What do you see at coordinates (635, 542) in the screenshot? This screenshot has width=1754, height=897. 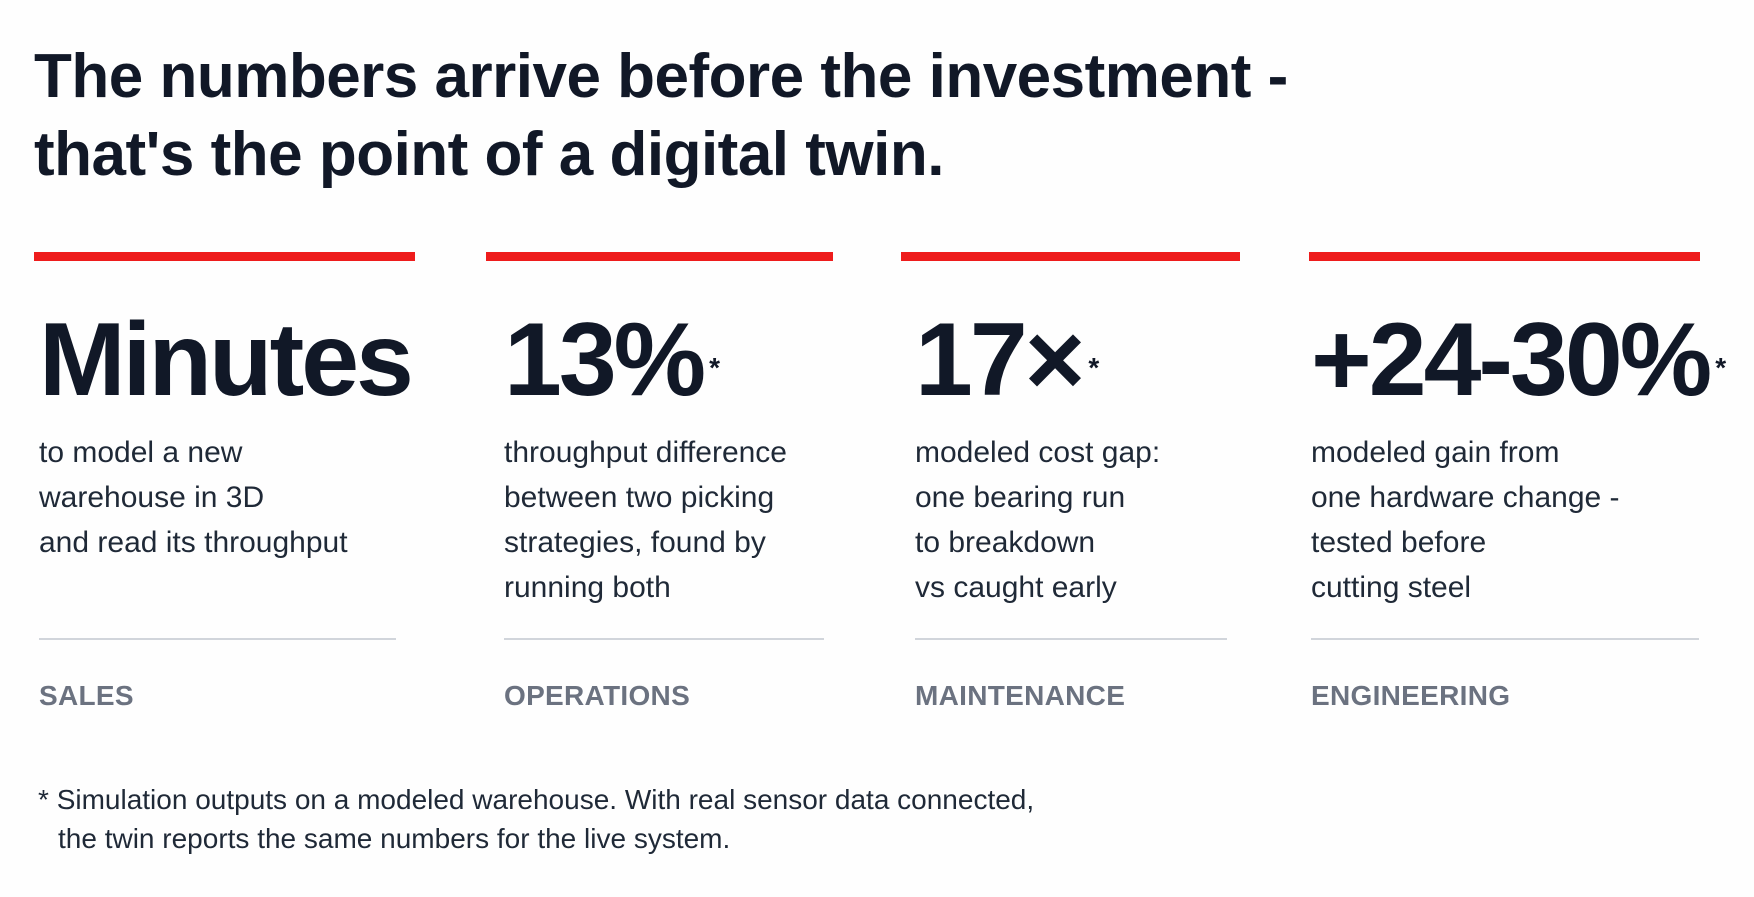 I see `description-line: strategies, found by` at bounding box center [635, 542].